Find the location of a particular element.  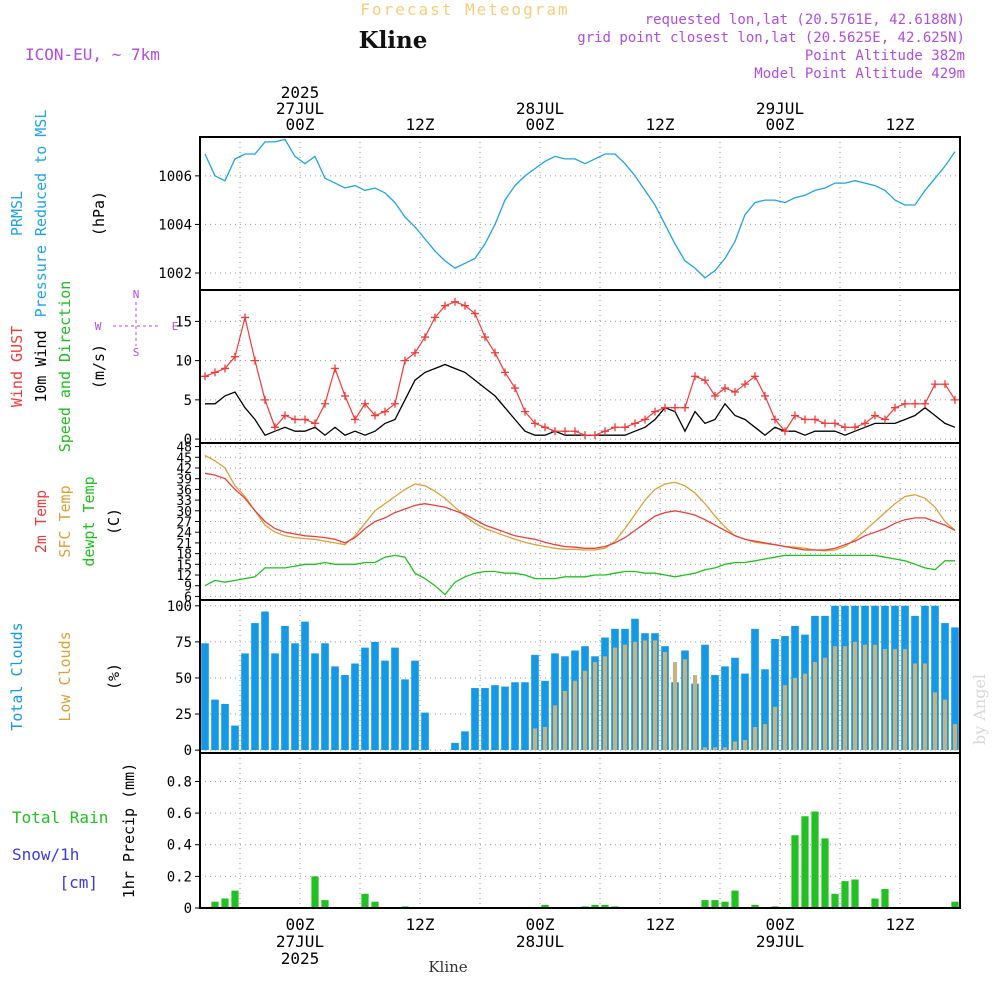

bottom-time-label: 2025 is located at coordinates (300, 958).